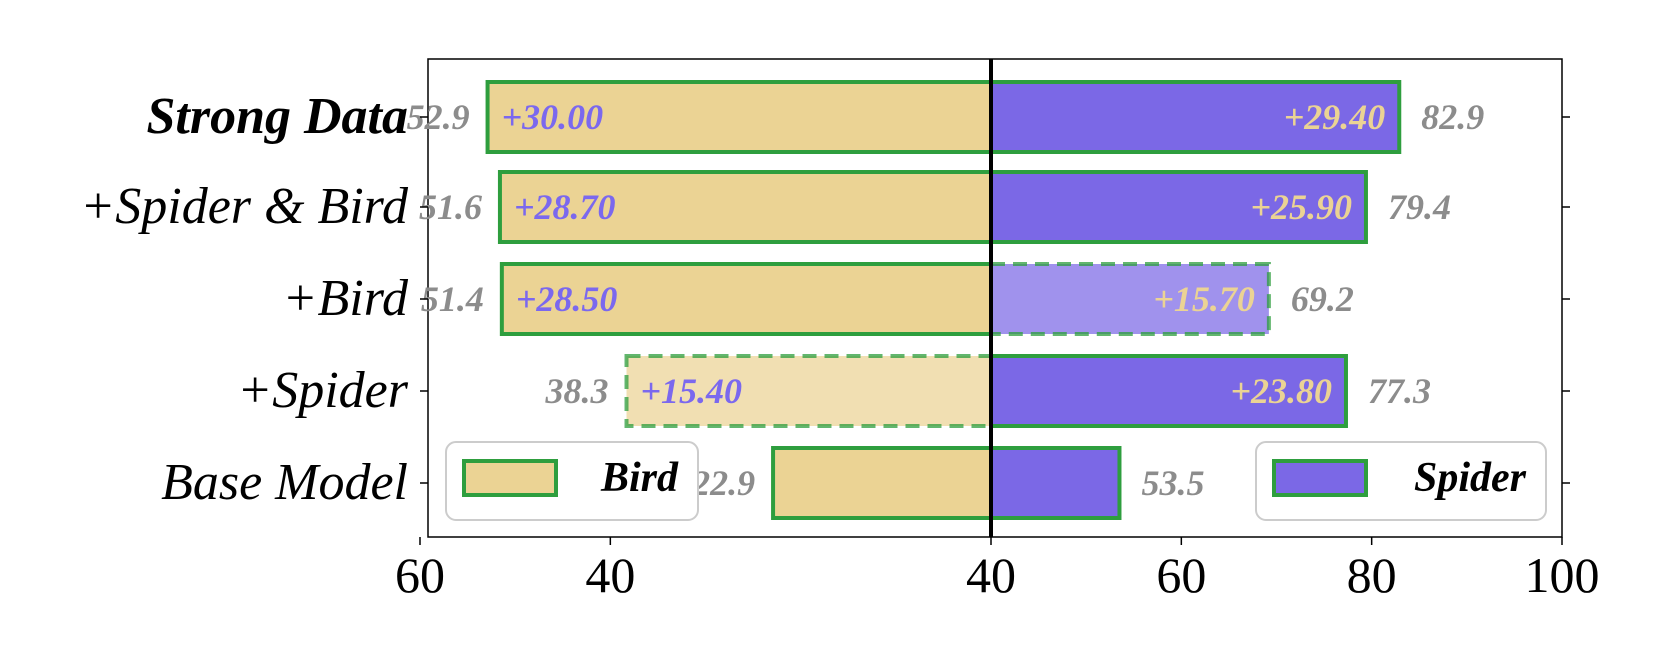  I want to click on value-label-bird: 52.9, so click(438, 117).